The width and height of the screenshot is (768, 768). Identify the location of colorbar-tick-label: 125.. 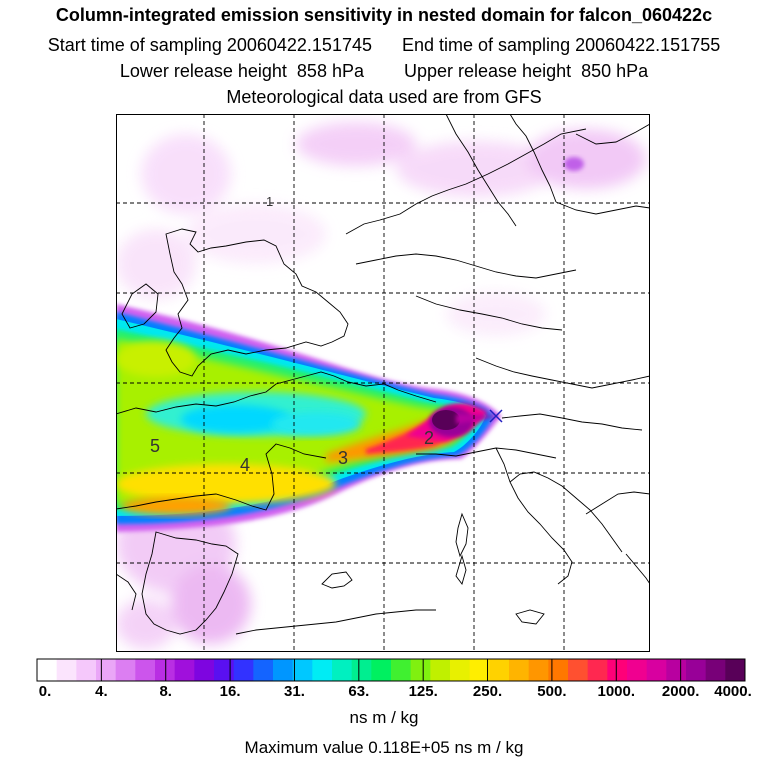
(423, 691).